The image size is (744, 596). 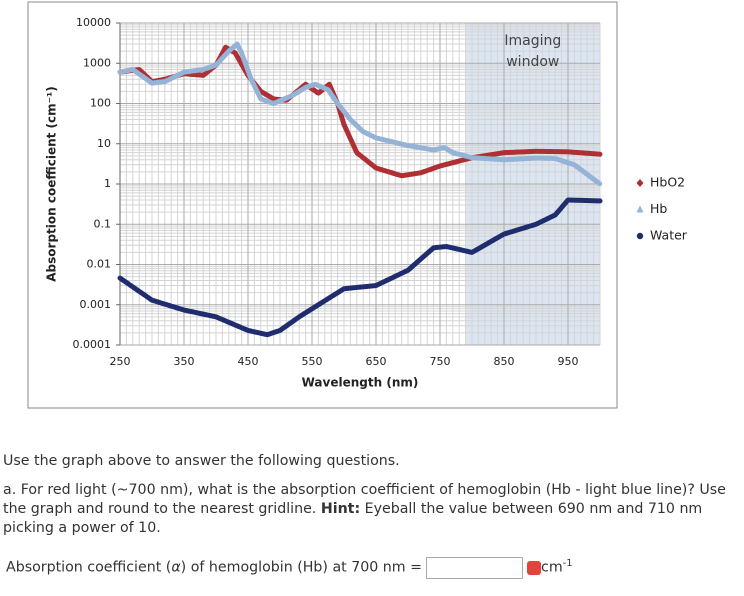 I want to click on series-line, so click(x=360, y=111).